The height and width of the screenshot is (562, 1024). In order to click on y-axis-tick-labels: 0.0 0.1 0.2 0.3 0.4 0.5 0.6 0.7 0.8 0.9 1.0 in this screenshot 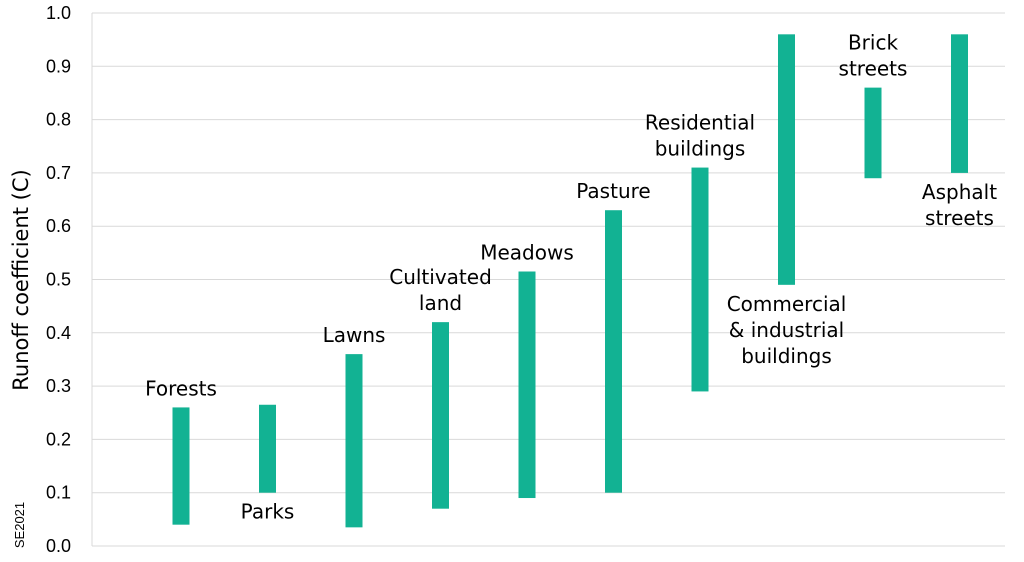, I will do `click(58, 279)`.